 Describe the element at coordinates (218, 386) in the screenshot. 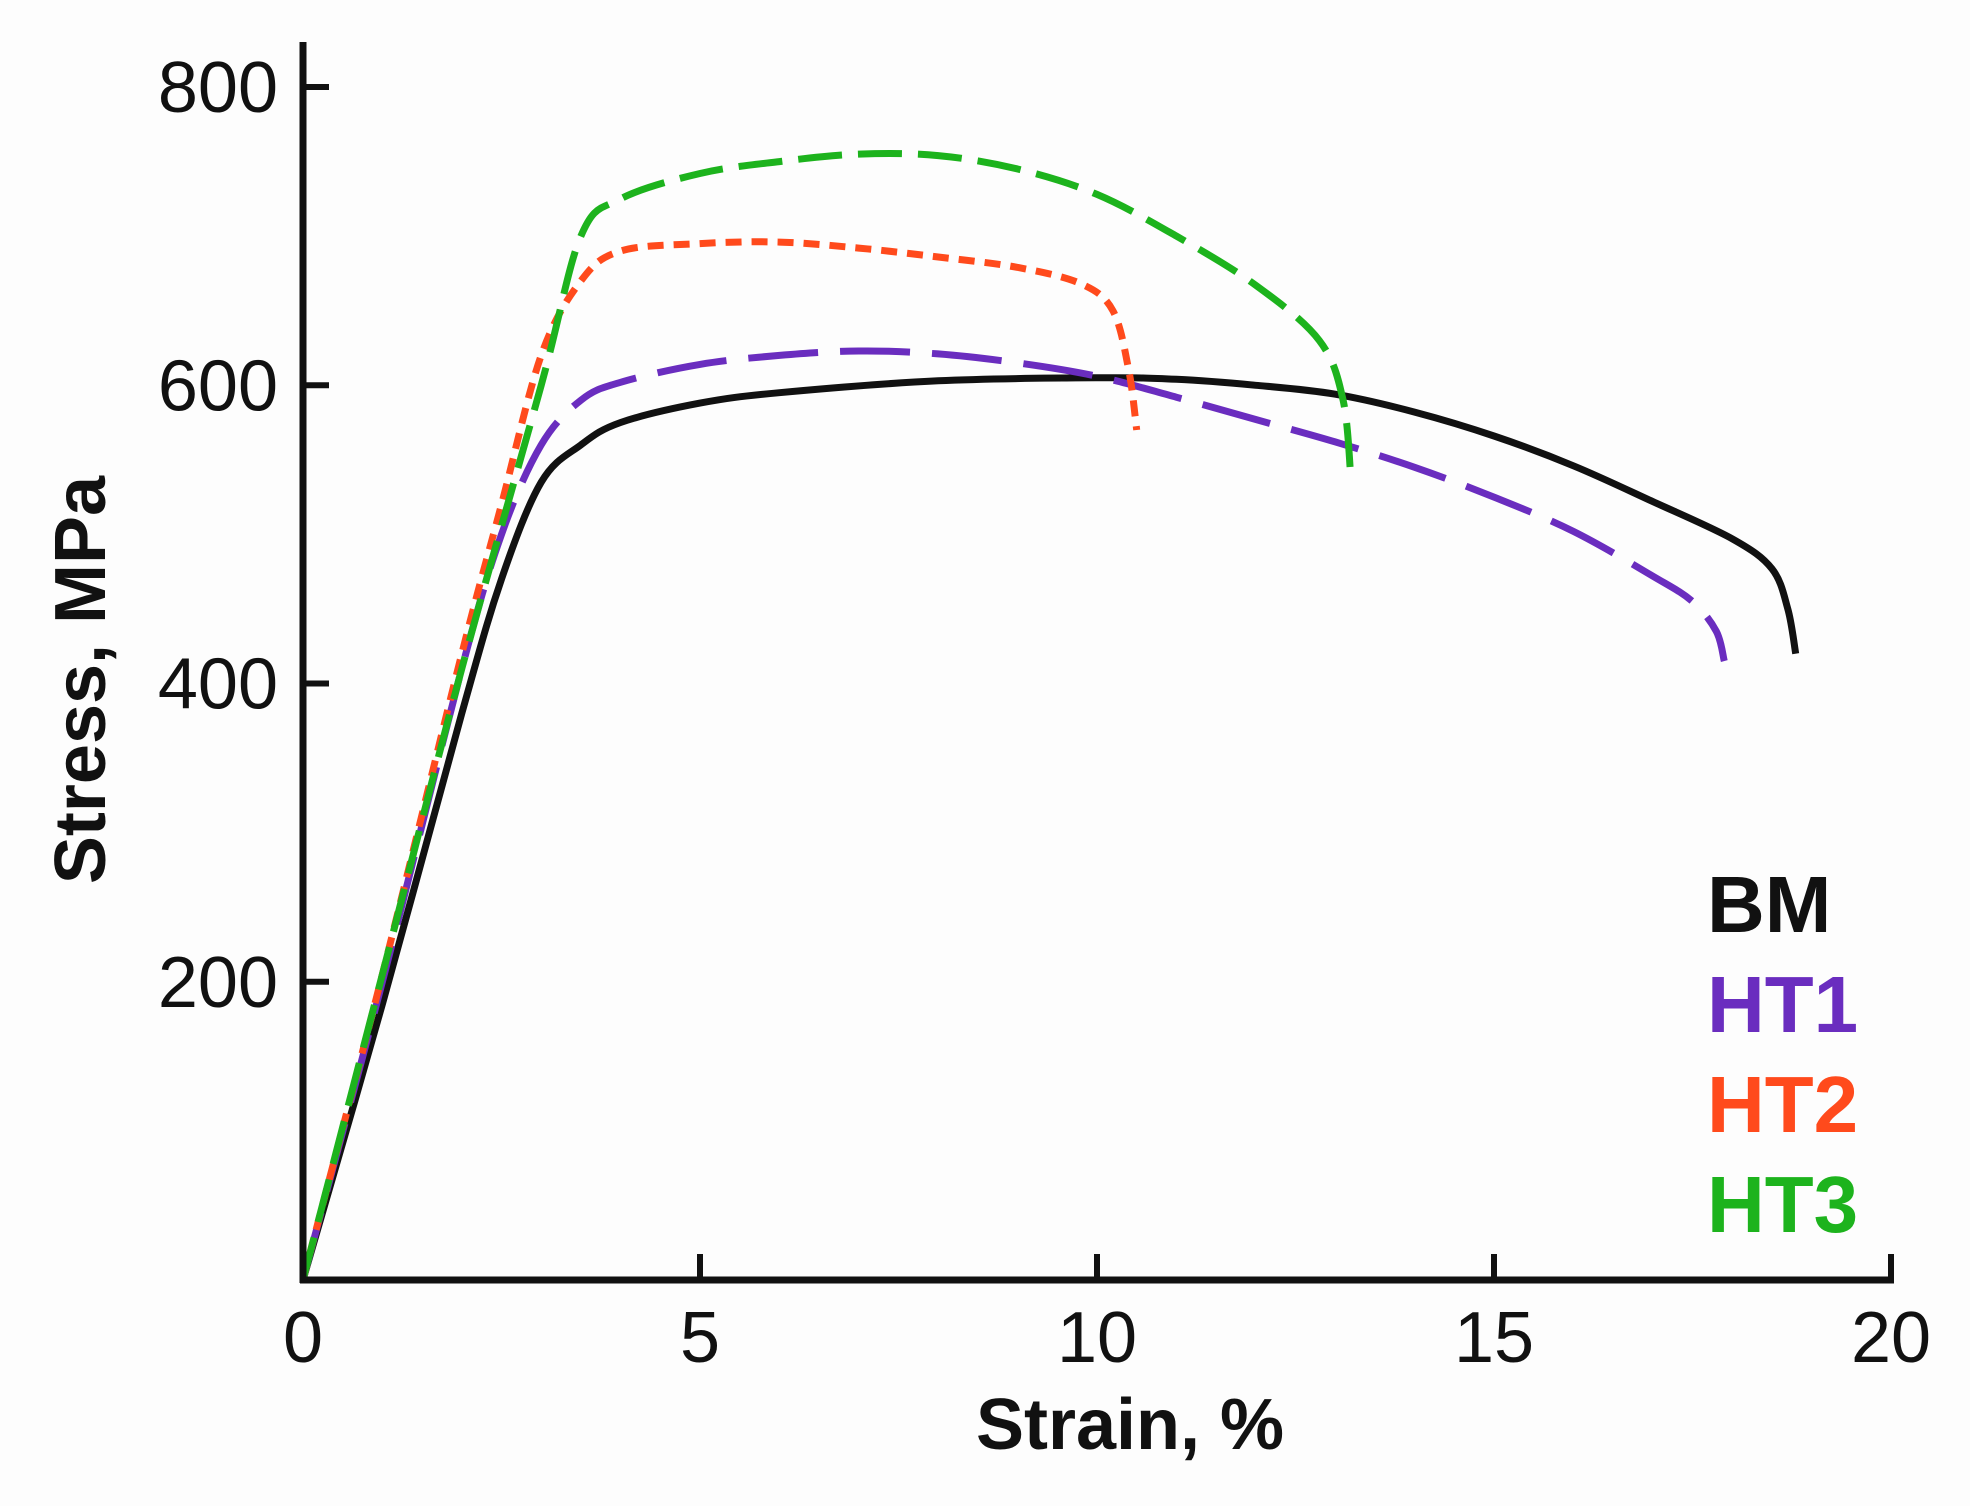

I see `y-tick-label: 600` at that location.